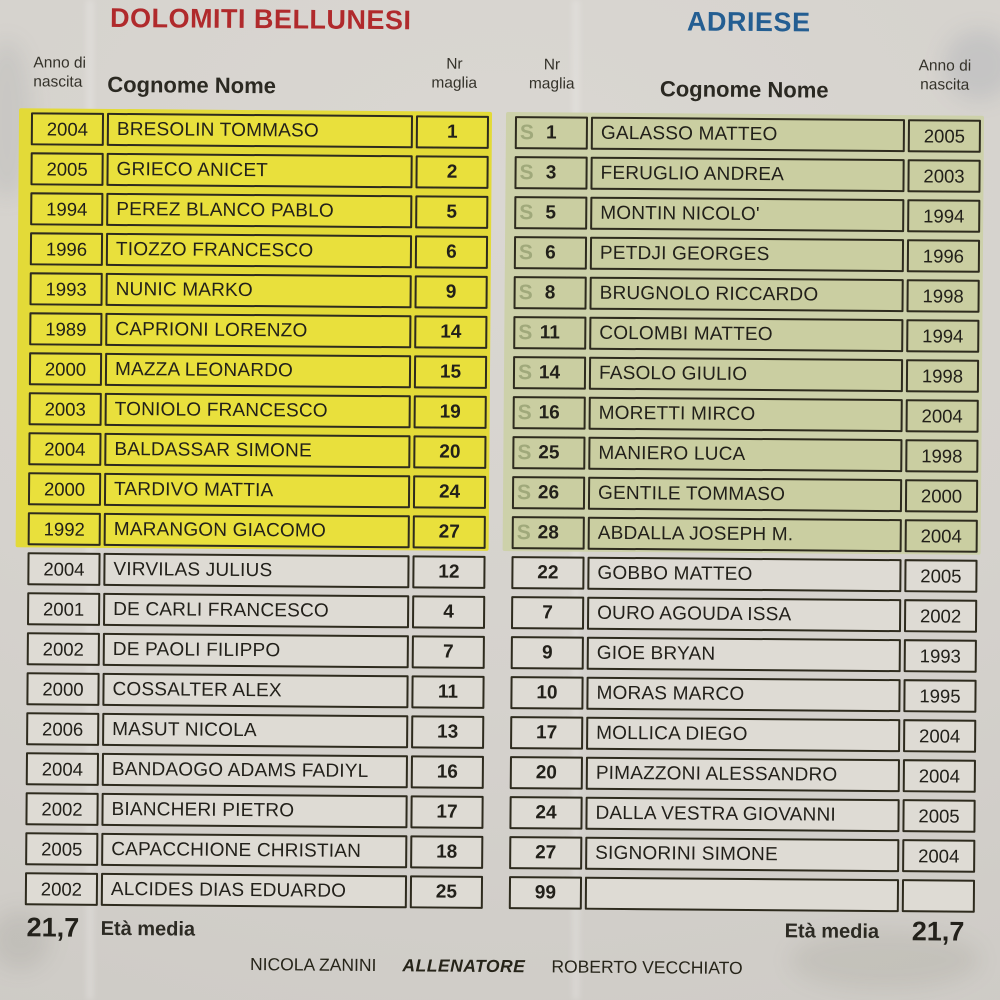 Image resolution: width=1000 pixels, height=1000 pixels. Describe the element at coordinates (747, 174) in the screenshot. I see `table-row: S 3 FERUGLIO ANDREA 2003` at that location.